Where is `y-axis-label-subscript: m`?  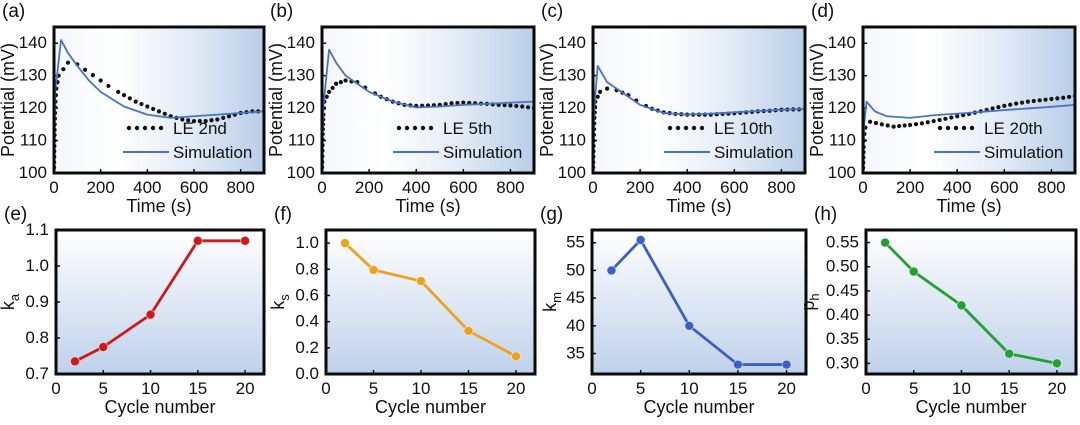
y-axis-label-subscript: m is located at coordinates (556, 297).